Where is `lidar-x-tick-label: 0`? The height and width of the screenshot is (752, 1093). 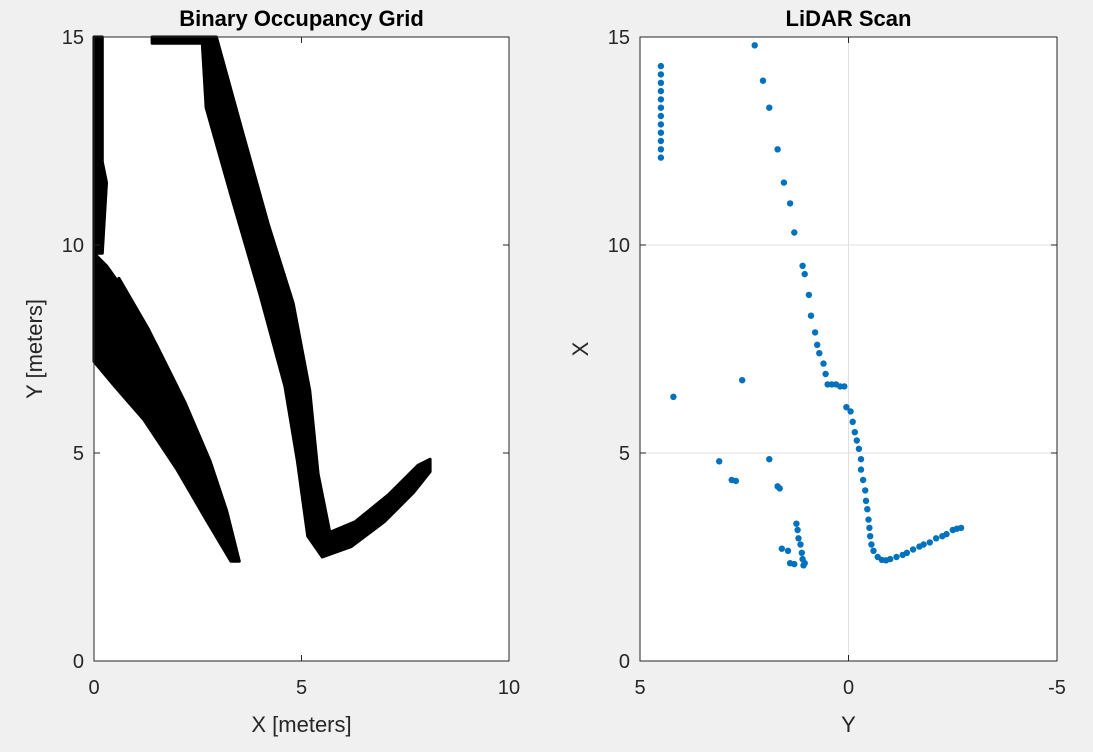 lidar-x-tick-label: 0 is located at coordinates (848, 688).